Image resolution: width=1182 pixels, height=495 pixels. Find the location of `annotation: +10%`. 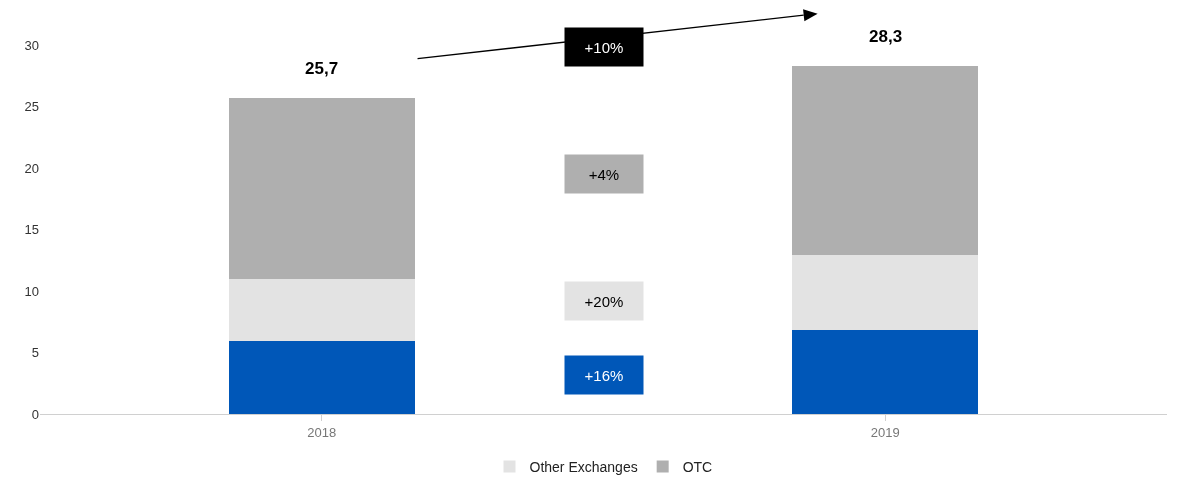

annotation: +10% is located at coordinates (604, 47).